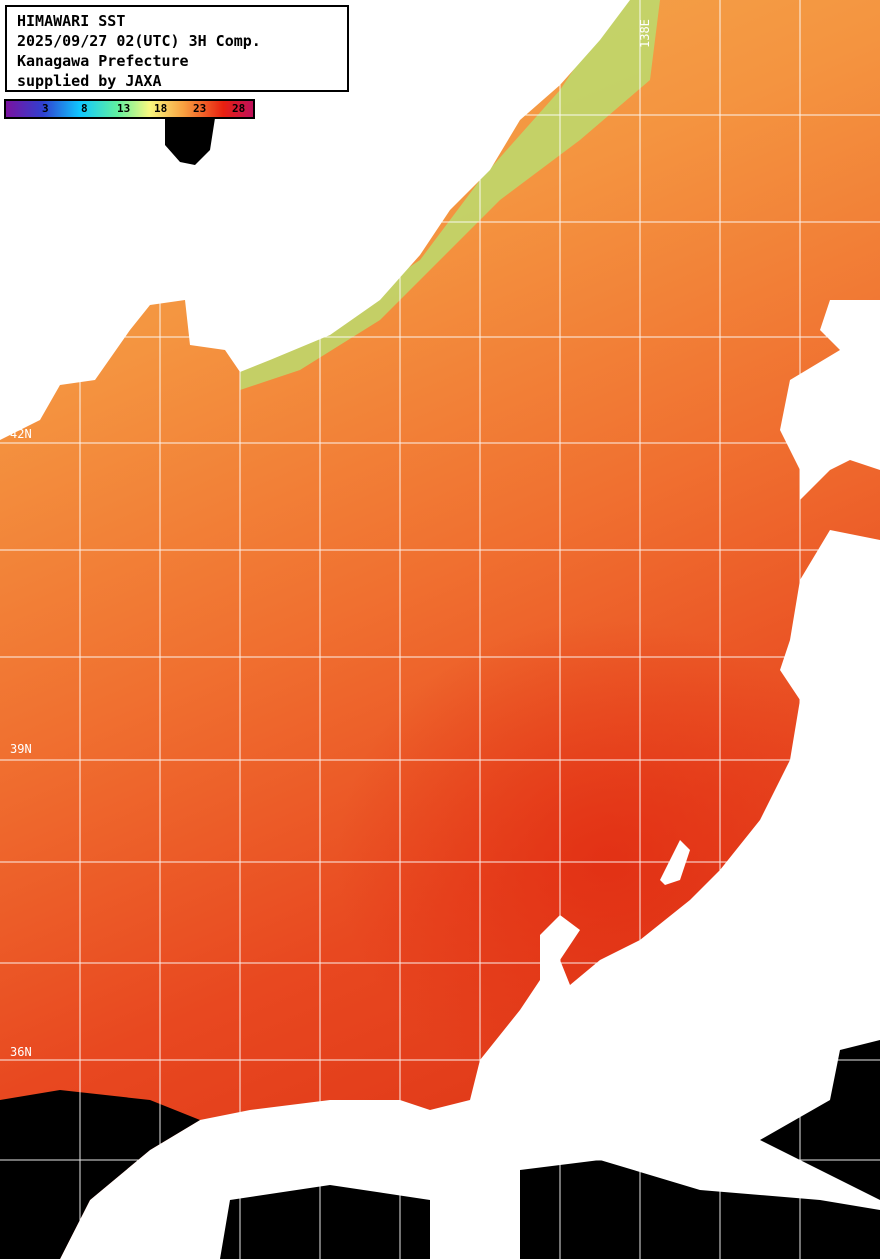 This screenshot has height=1259, width=880. I want to click on title-line-product: HIMAWARI SST, so click(71, 21).